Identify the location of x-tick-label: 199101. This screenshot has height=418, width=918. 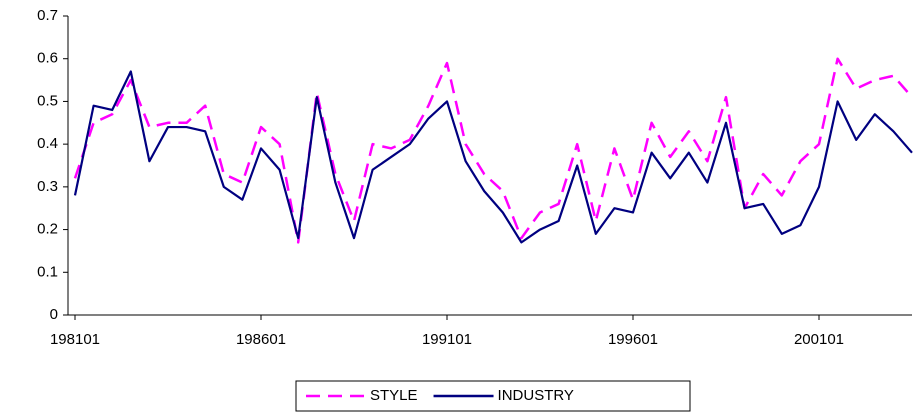
(447, 339).